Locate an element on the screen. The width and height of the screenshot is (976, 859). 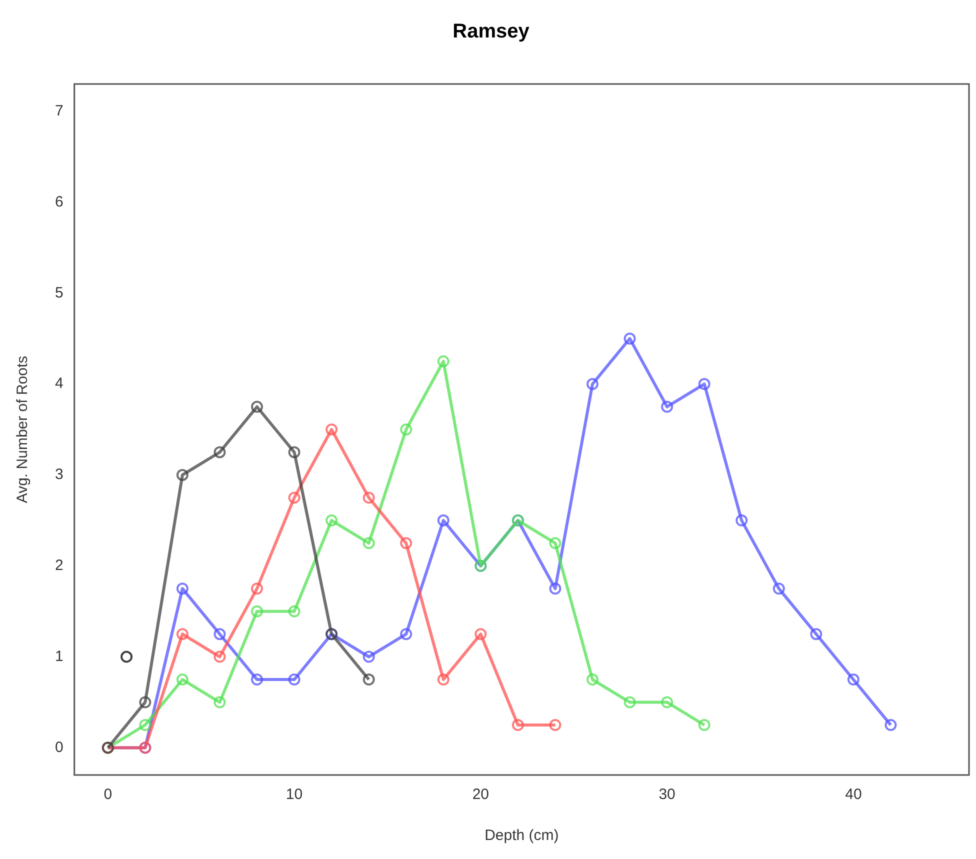
x-tick-label: 40 is located at coordinates (853, 795).